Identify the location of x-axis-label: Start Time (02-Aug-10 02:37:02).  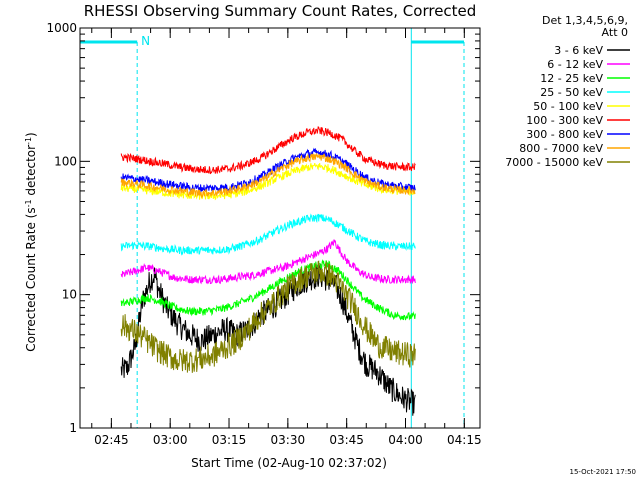
(289, 463).